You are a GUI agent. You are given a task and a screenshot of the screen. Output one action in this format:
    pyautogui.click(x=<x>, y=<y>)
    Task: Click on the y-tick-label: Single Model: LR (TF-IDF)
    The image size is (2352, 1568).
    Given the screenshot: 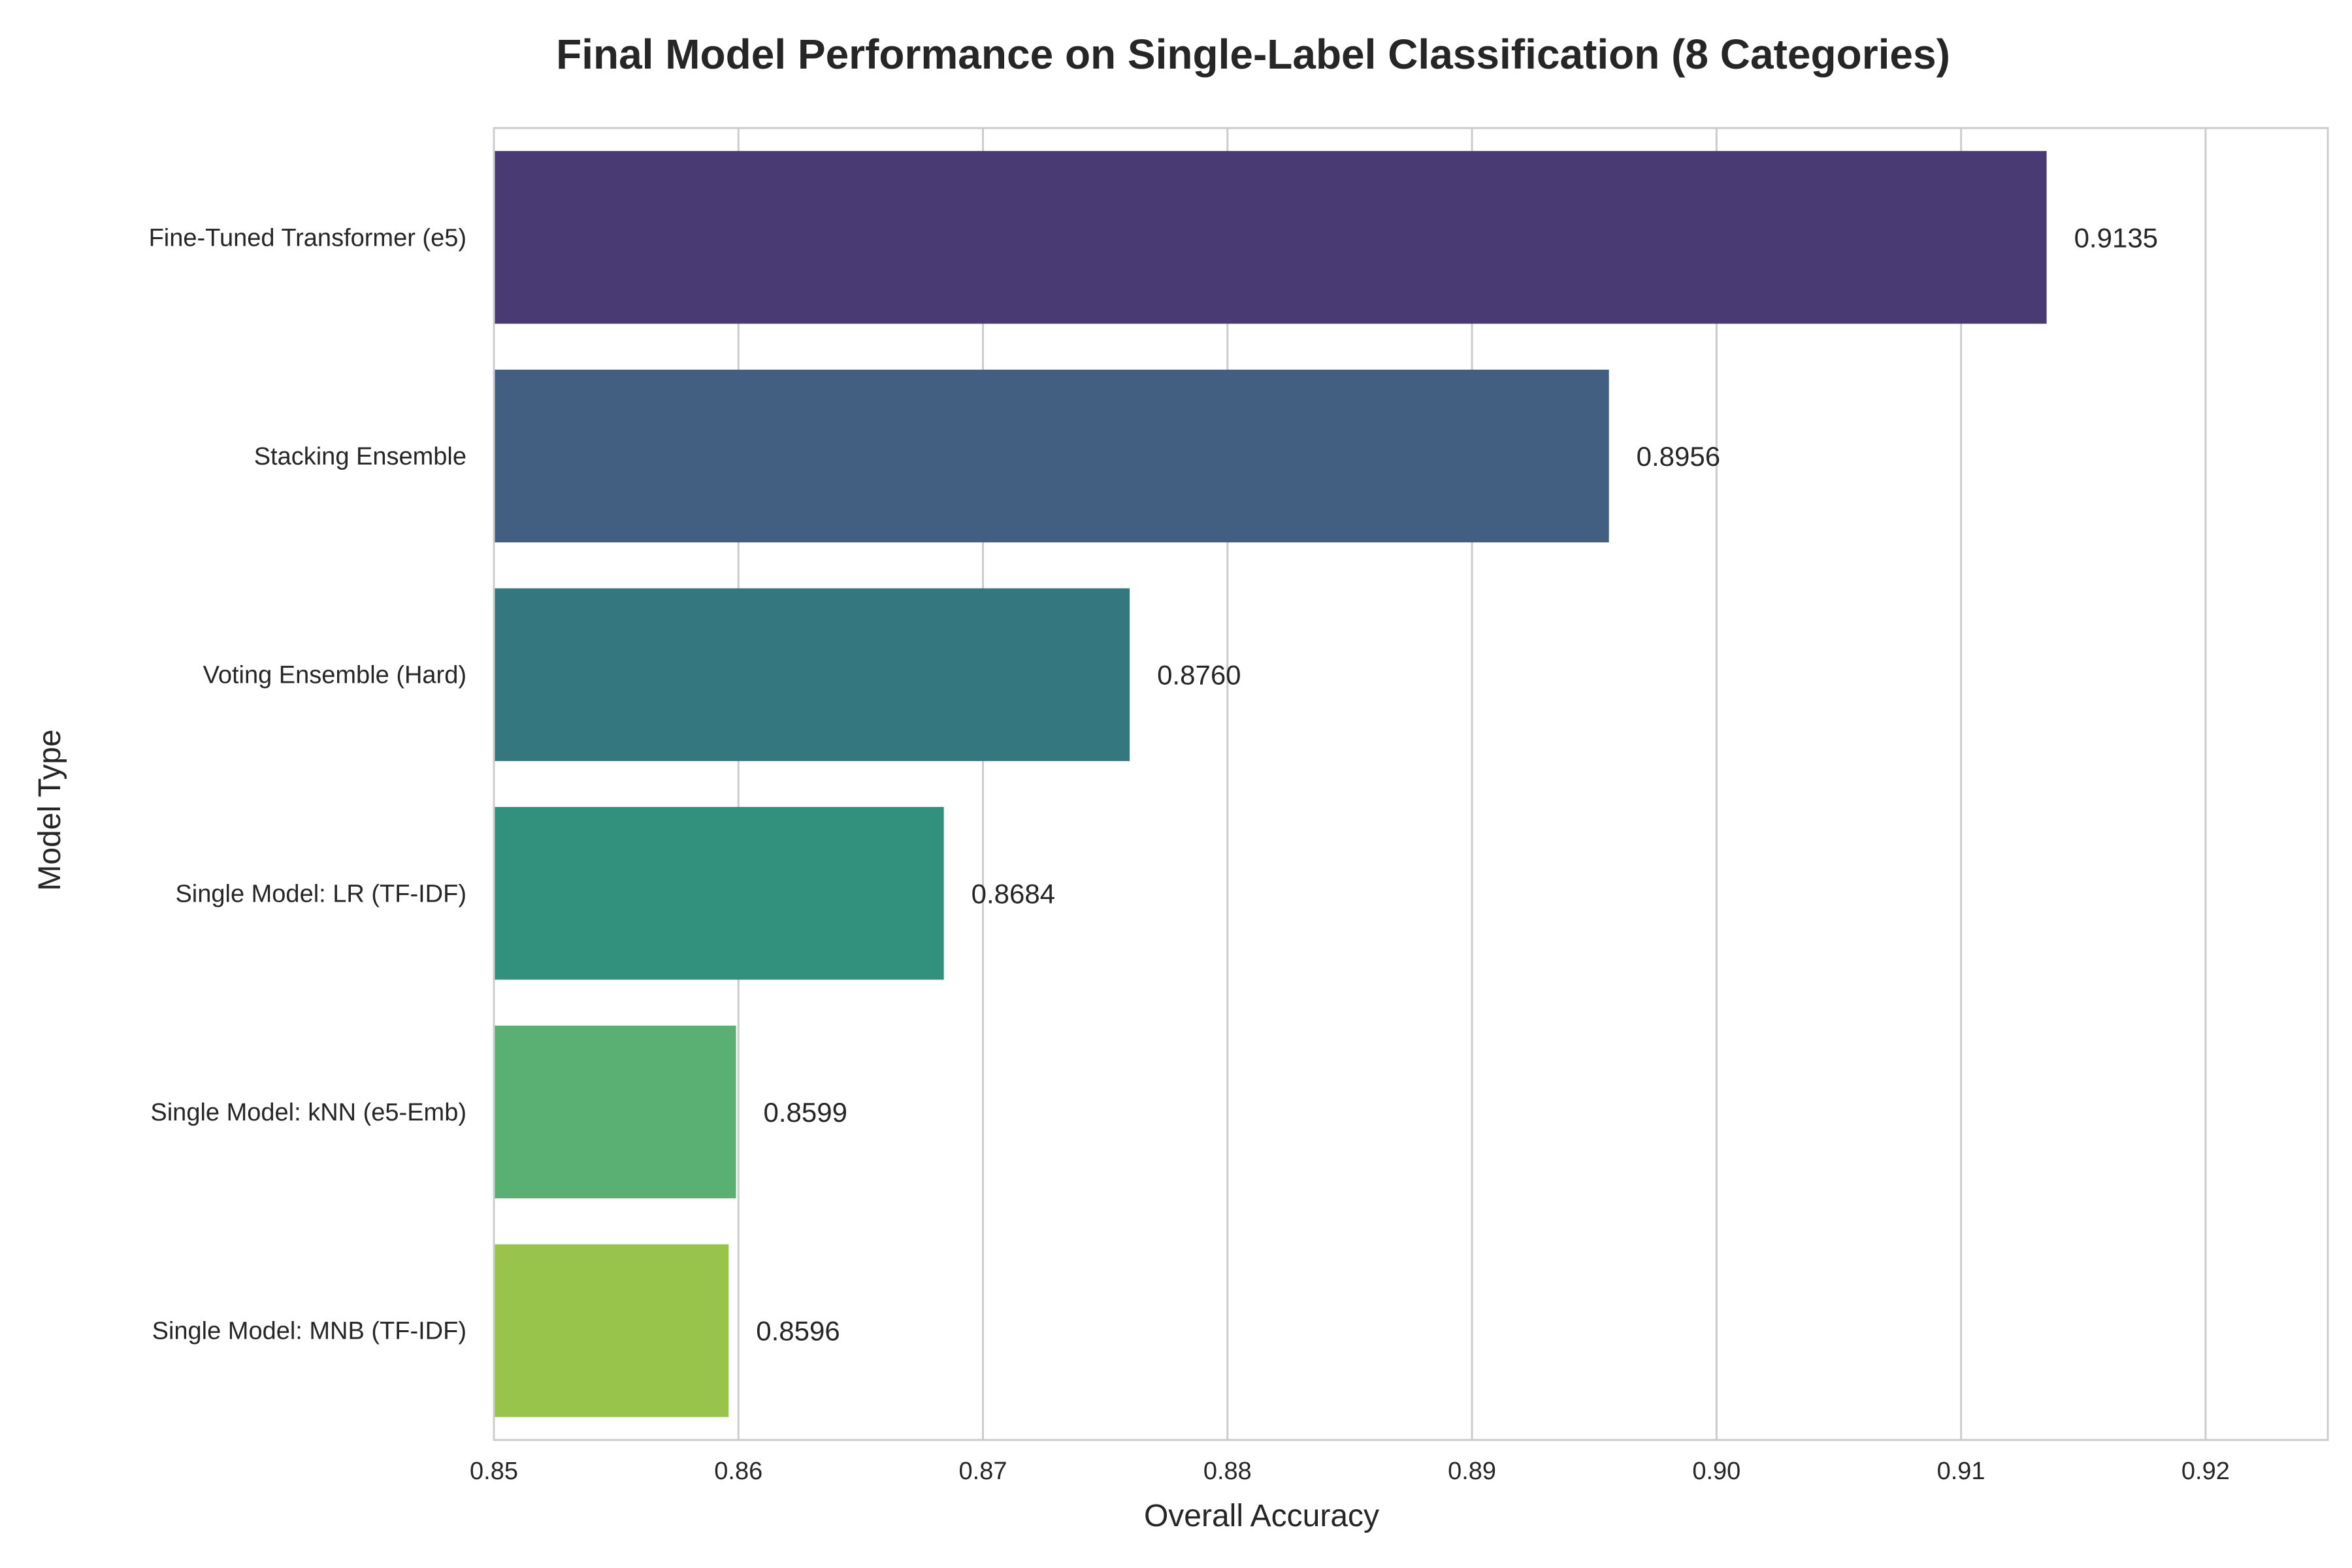 What is the action you would take?
    pyautogui.click(x=320, y=893)
    